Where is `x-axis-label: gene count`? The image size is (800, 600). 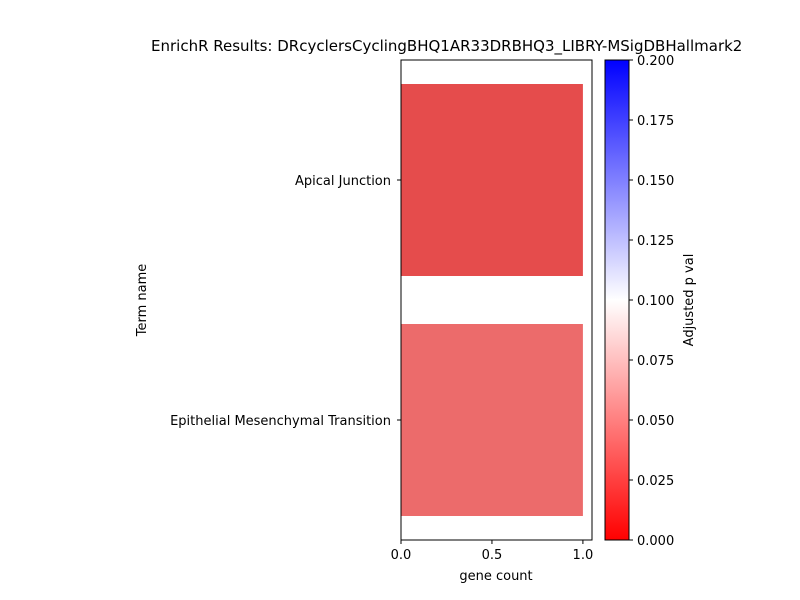 x-axis-label: gene count is located at coordinates (495, 576).